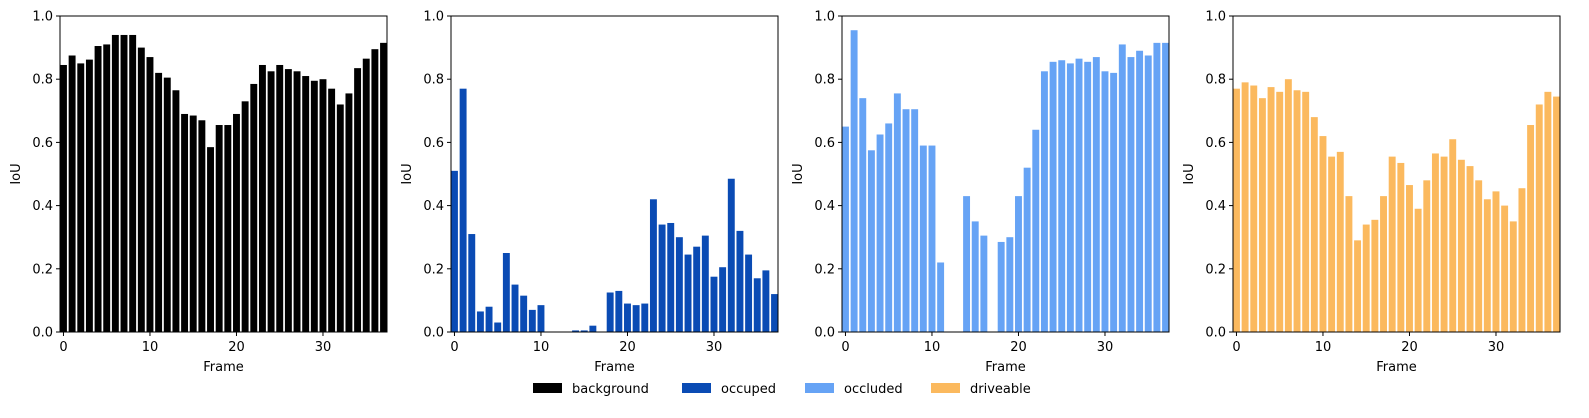  Describe the element at coordinates (1215, 80) in the screenshot. I see `y-tick-label: 0.8` at that location.